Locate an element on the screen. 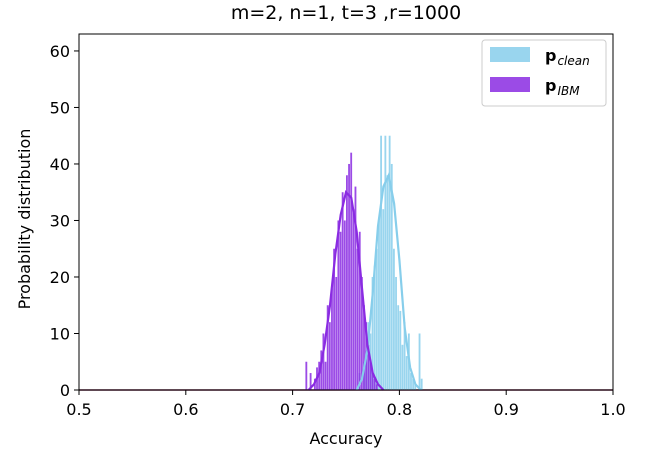 This screenshot has height=454, width=655. x-tick-label: 0.9 is located at coordinates (505, 409).